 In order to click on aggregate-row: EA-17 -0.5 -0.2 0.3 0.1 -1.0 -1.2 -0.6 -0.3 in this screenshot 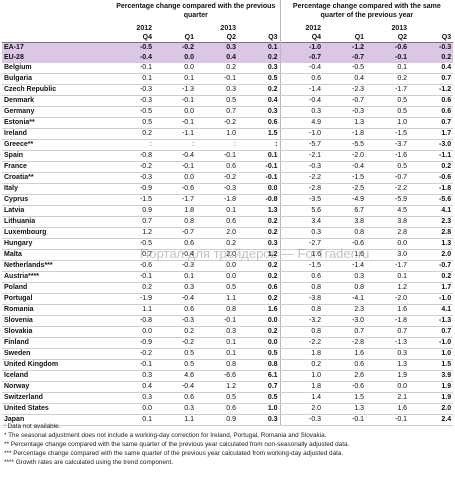, I will do `click(228, 47)`.